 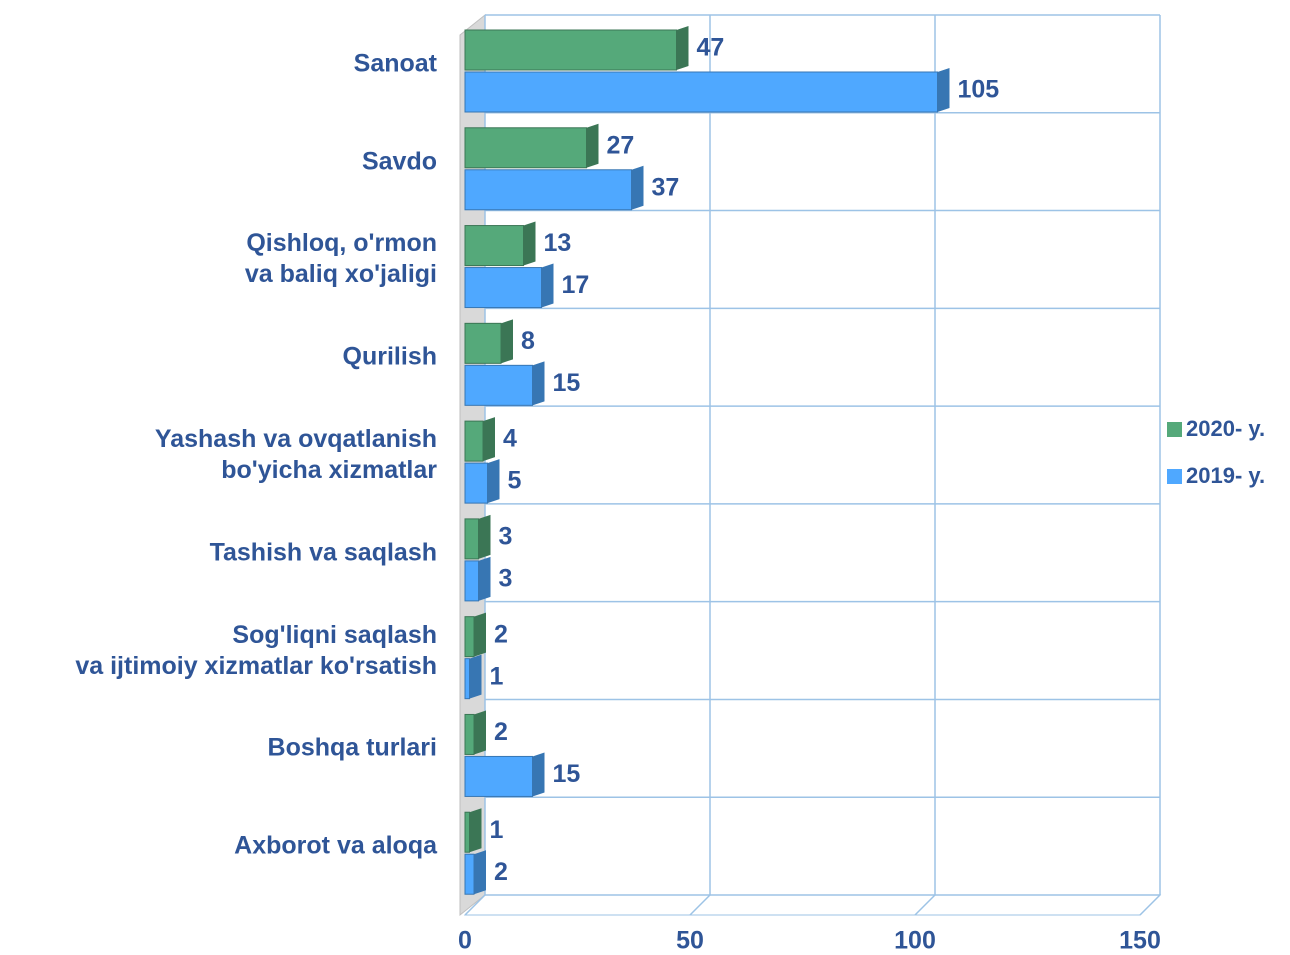 What do you see at coordinates (515, 481) in the screenshot?
I see `value-label: 5` at bounding box center [515, 481].